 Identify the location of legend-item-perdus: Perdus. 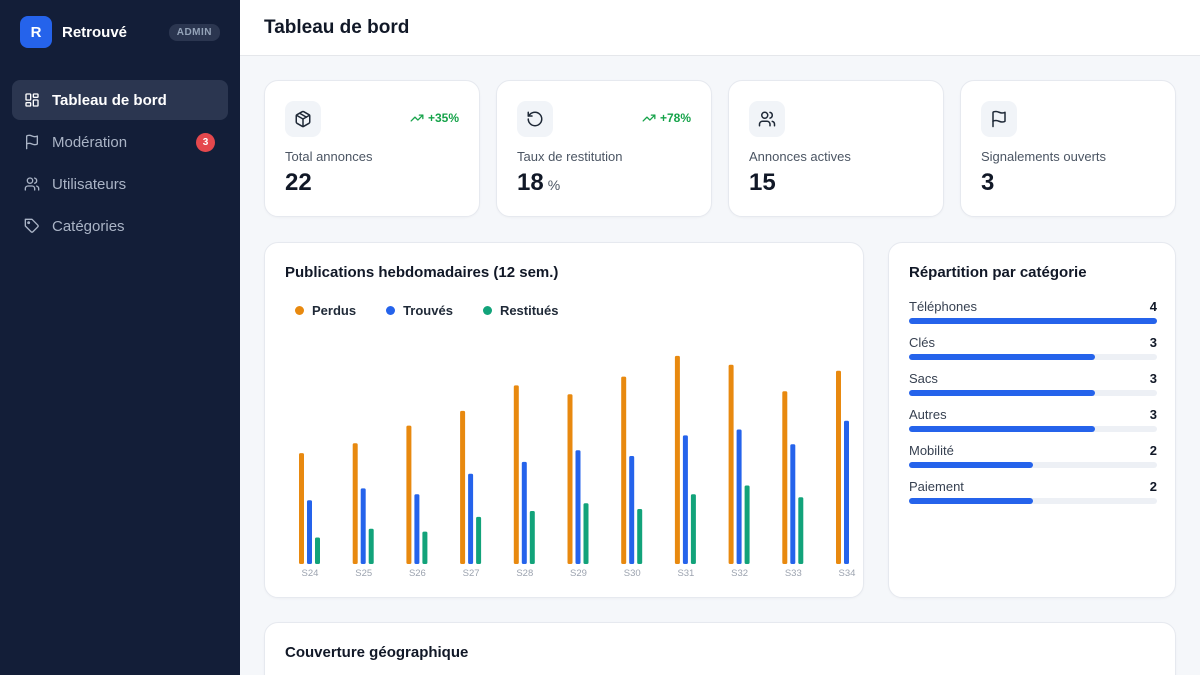
(325, 310).